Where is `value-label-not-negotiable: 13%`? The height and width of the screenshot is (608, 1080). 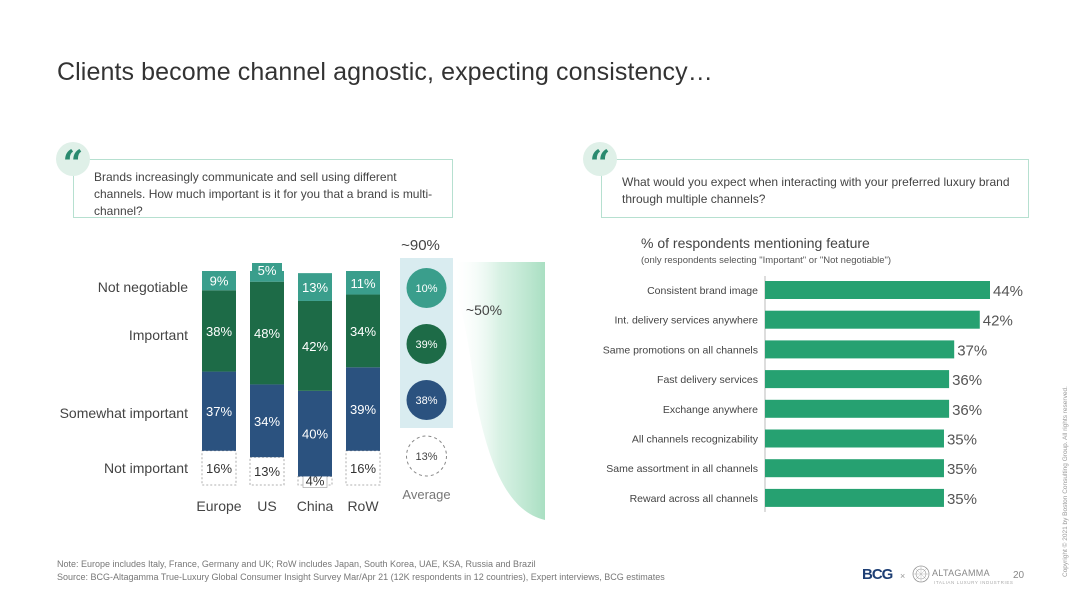
value-label-not-negotiable: 13% is located at coordinates (315, 287).